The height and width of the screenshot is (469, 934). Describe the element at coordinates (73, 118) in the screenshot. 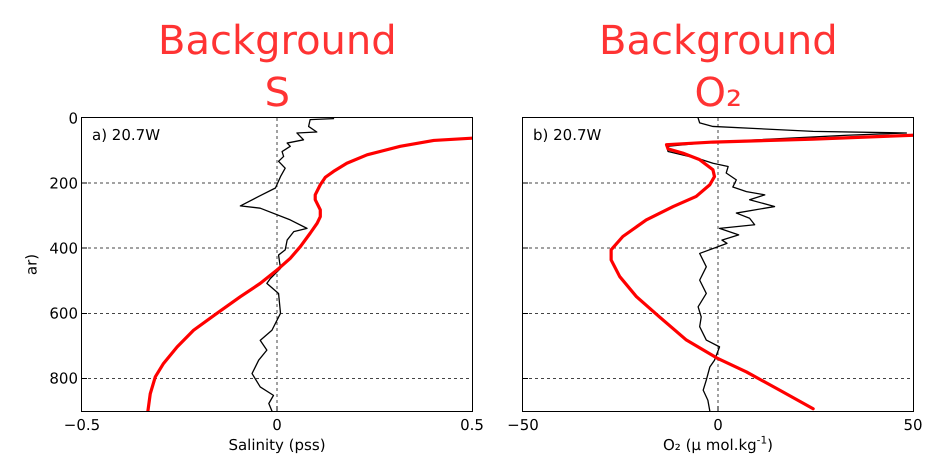

I see `y-tick-label: 0` at that location.